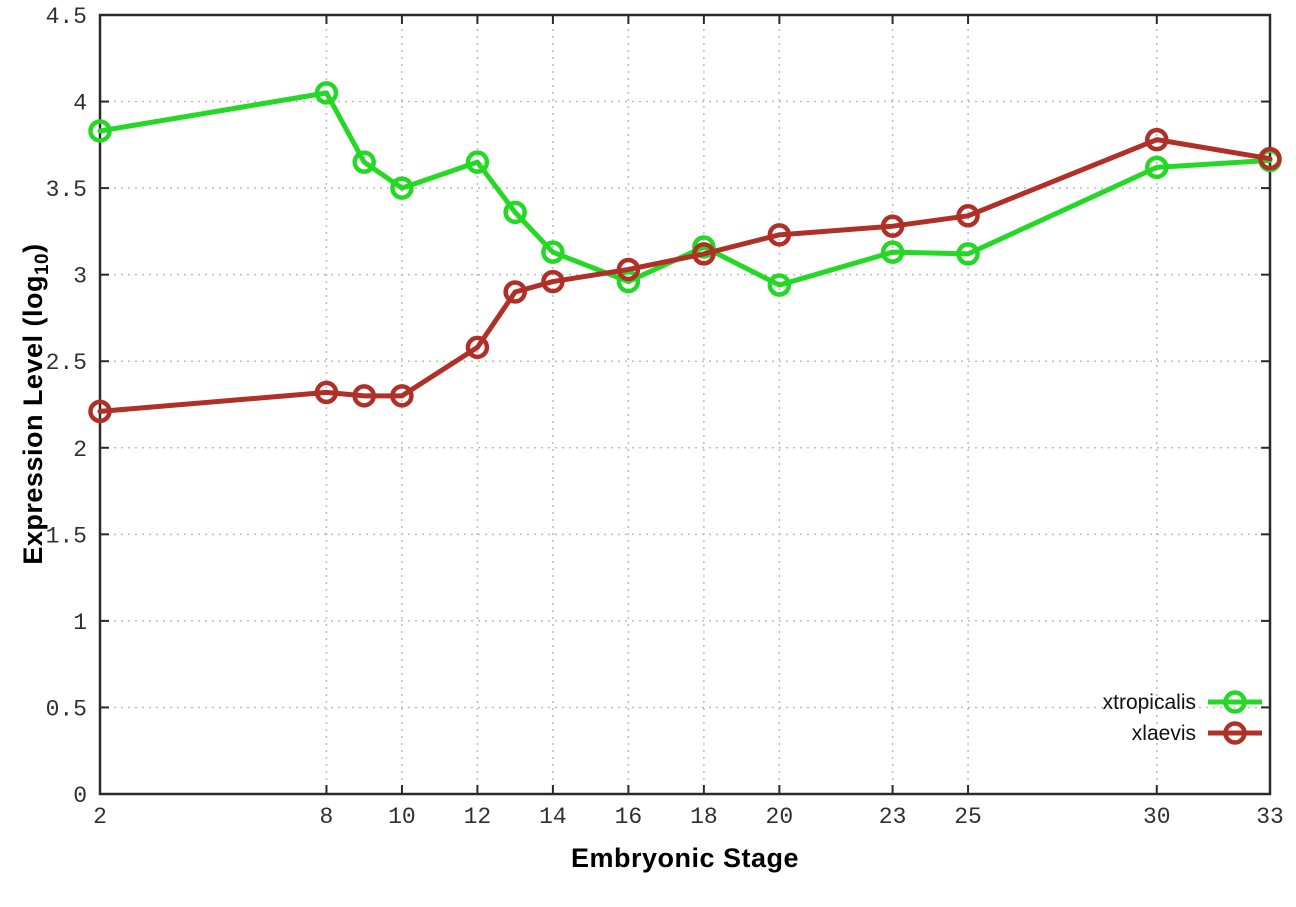 The height and width of the screenshot is (907, 1296). What do you see at coordinates (968, 817) in the screenshot?
I see `x-tick-label-25: 25` at bounding box center [968, 817].